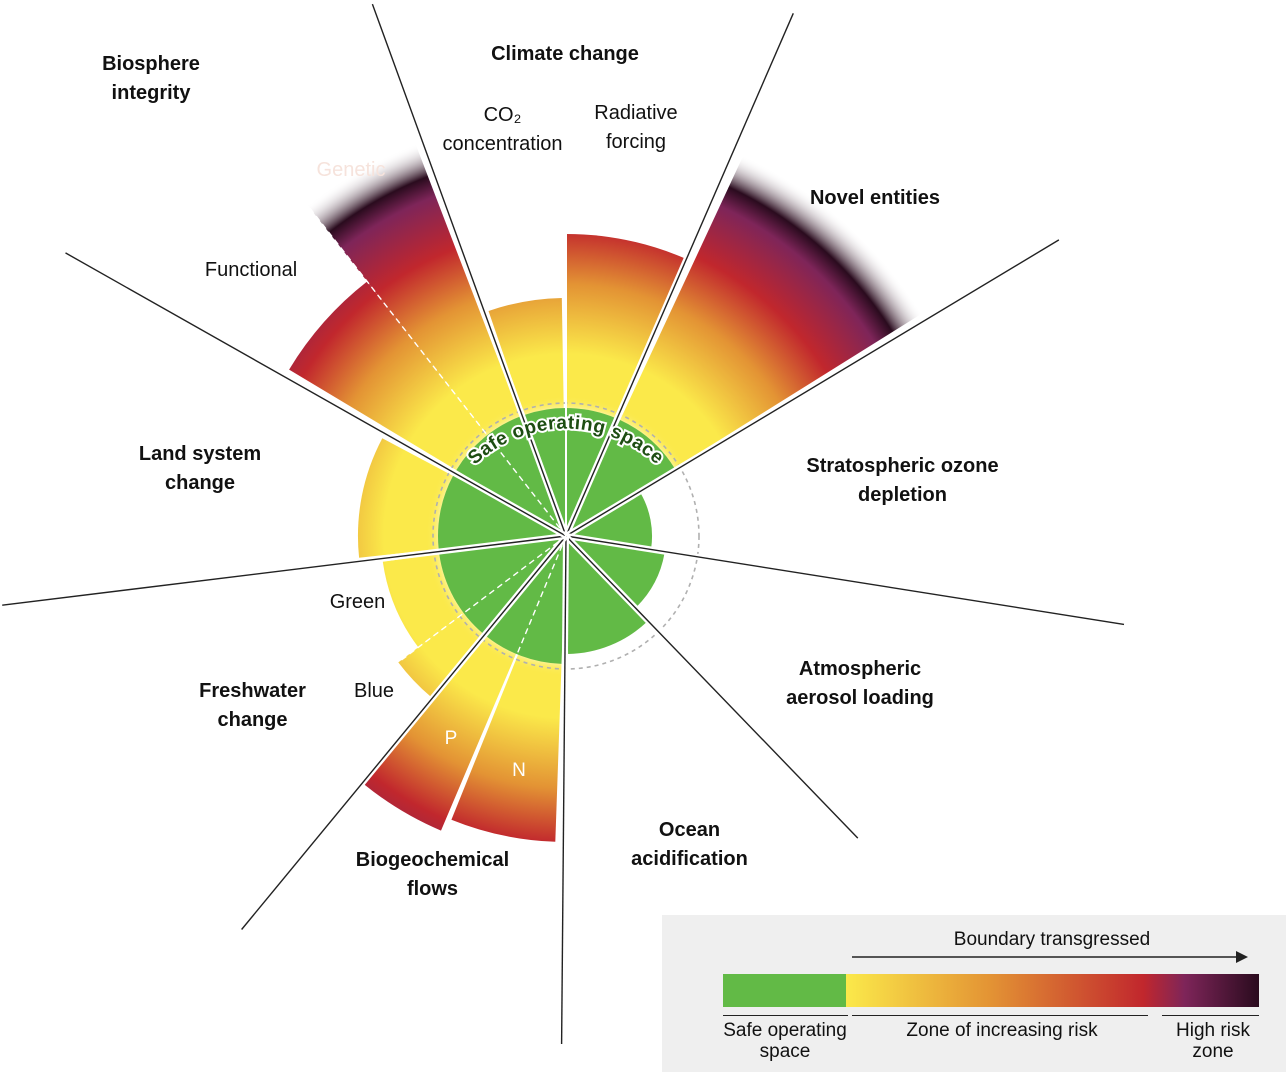 This screenshot has height=1072, width=1286. I want to click on divider-ocean-biogeo, so click(563, 790).